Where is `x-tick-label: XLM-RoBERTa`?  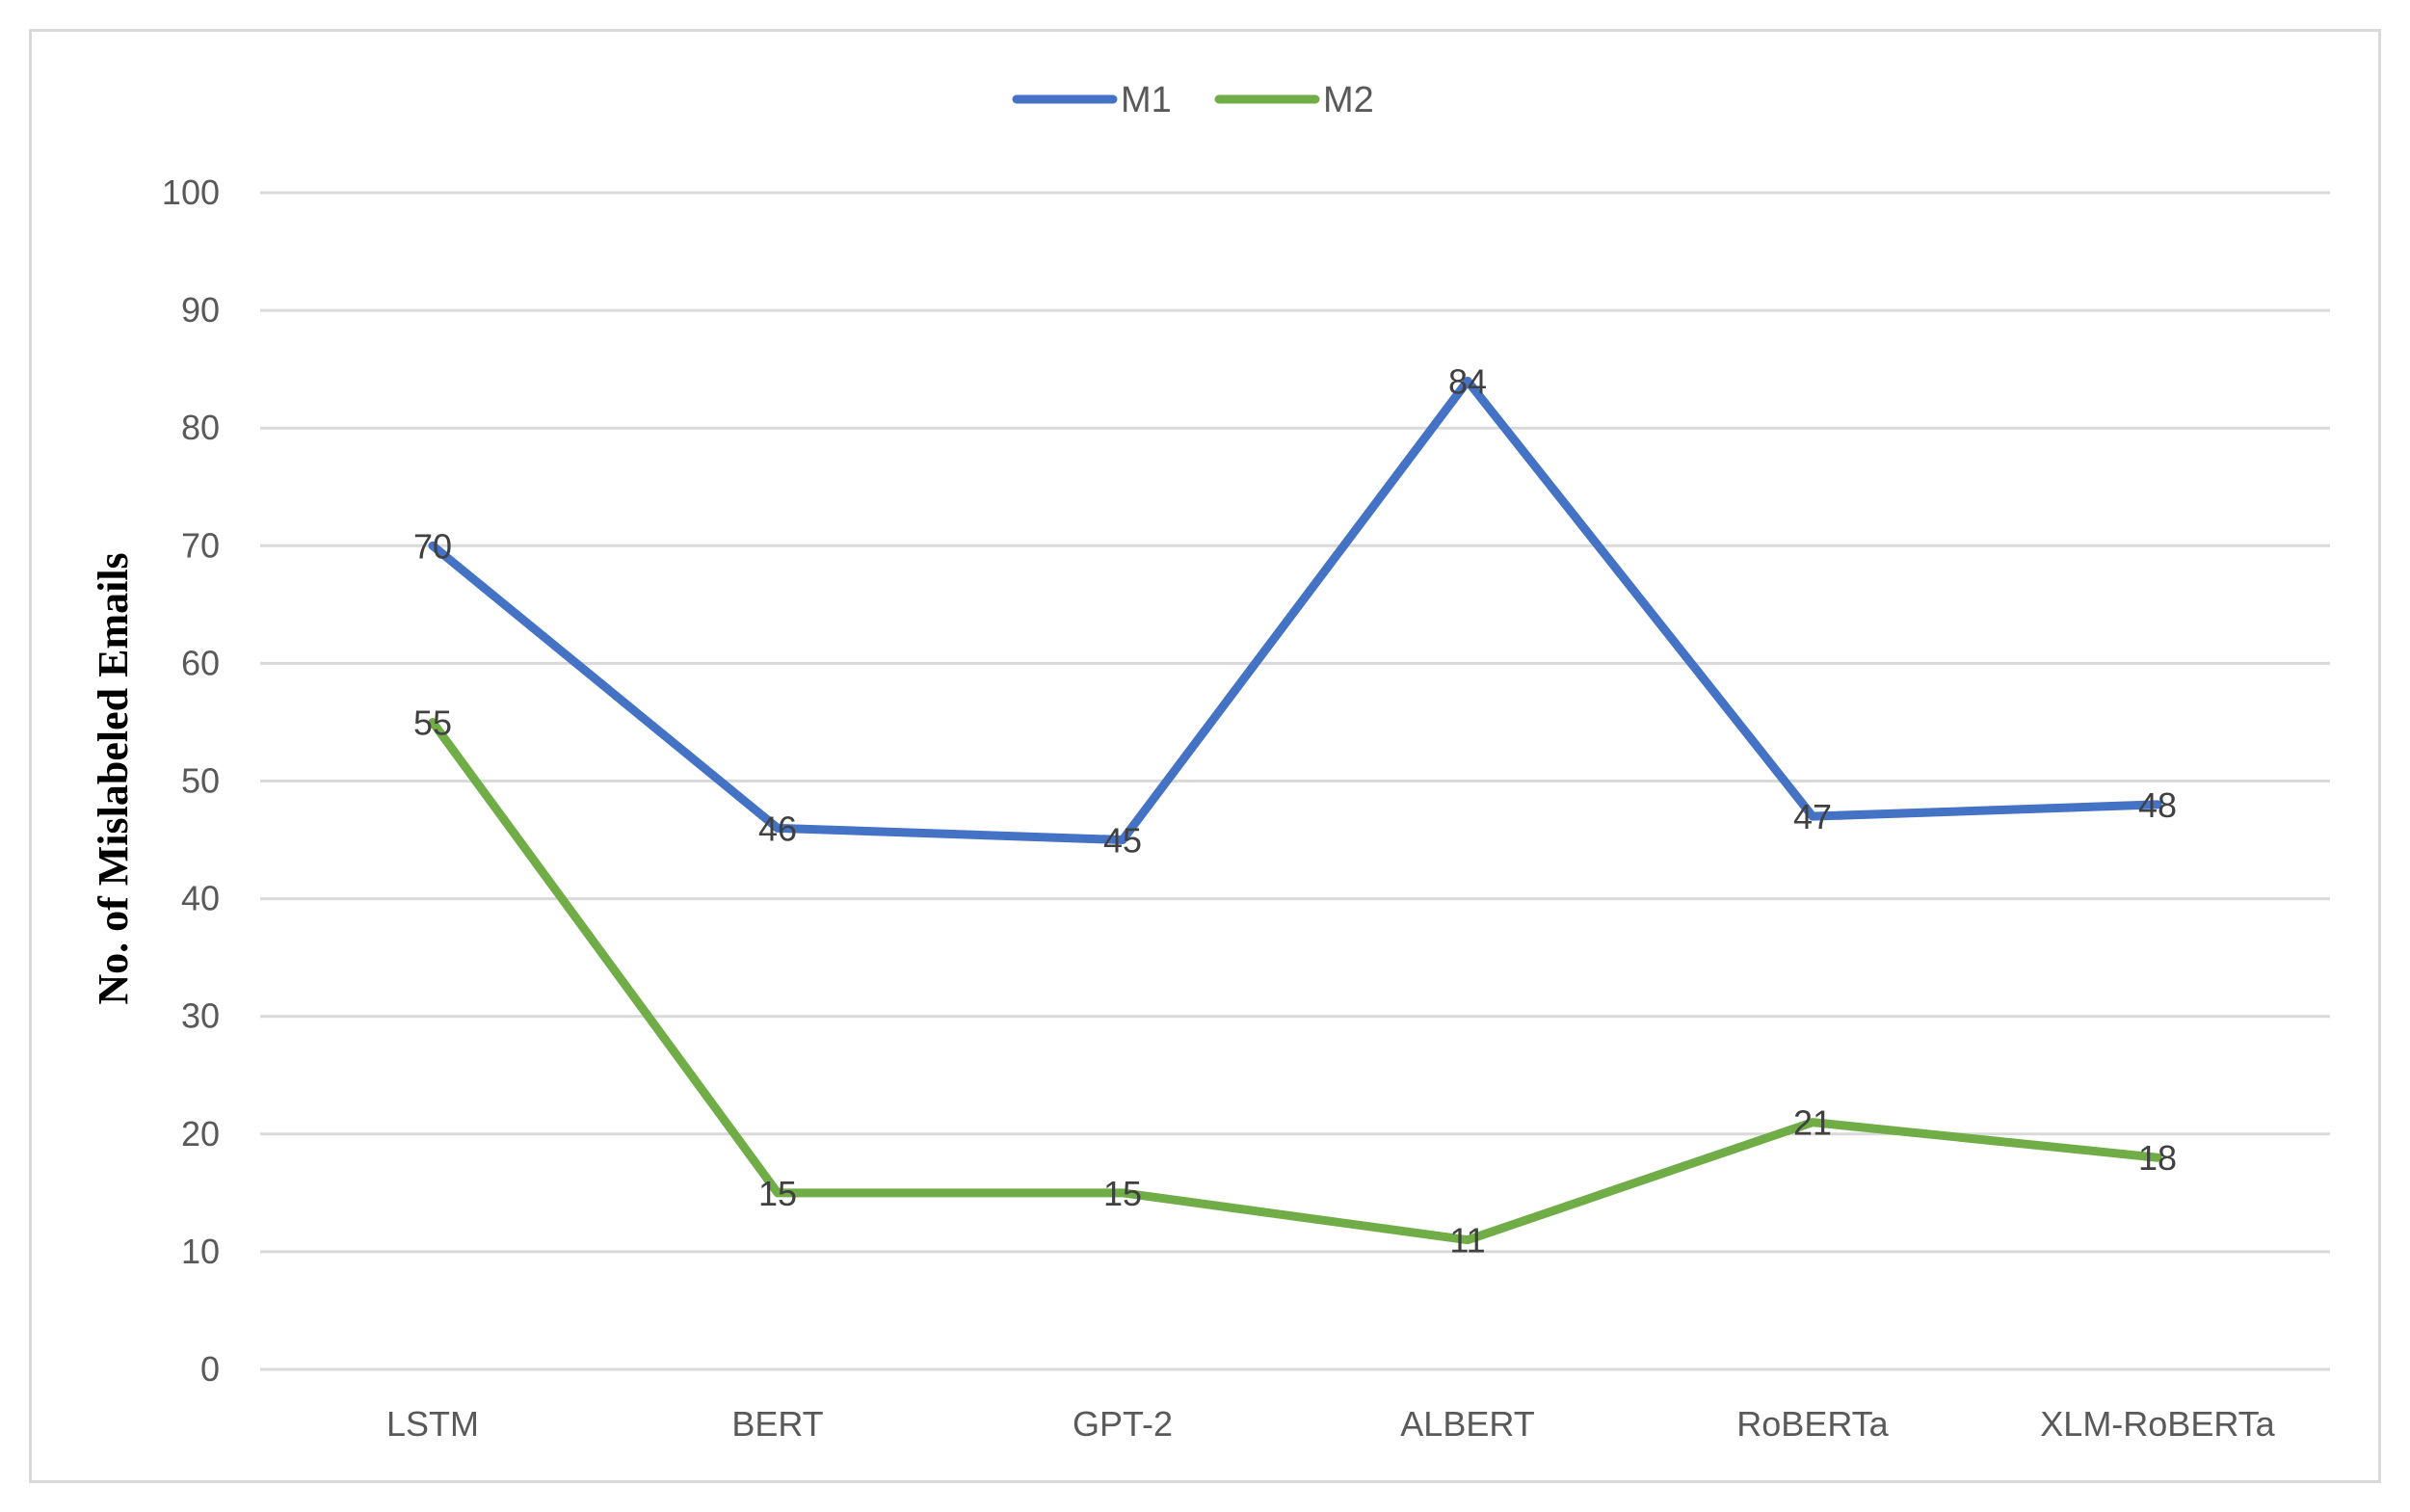 x-tick-label: XLM-RoBERTa is located at coordinates (2158, 1424).